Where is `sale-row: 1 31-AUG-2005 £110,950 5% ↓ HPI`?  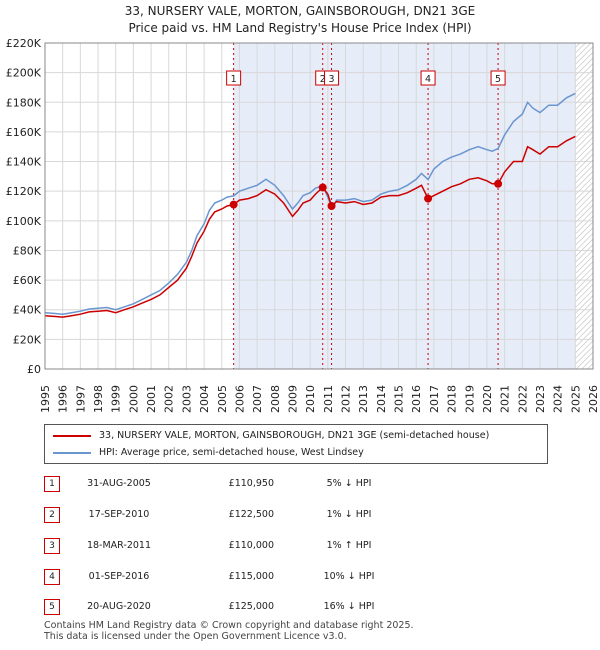
sale-row: 1 31-AUG-2005 £110,950 5% ↓ HPI is located at coordinates (296, 484).